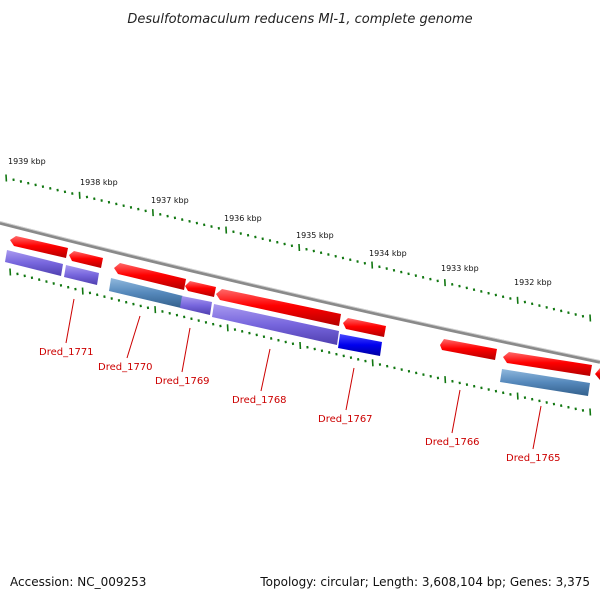 This screenshot has height=600, width=600. What do you see at coordinates (243, 218) in the screenshot?
I see `ruler-label: 1936 kbp` at bounding box center [243, 218].